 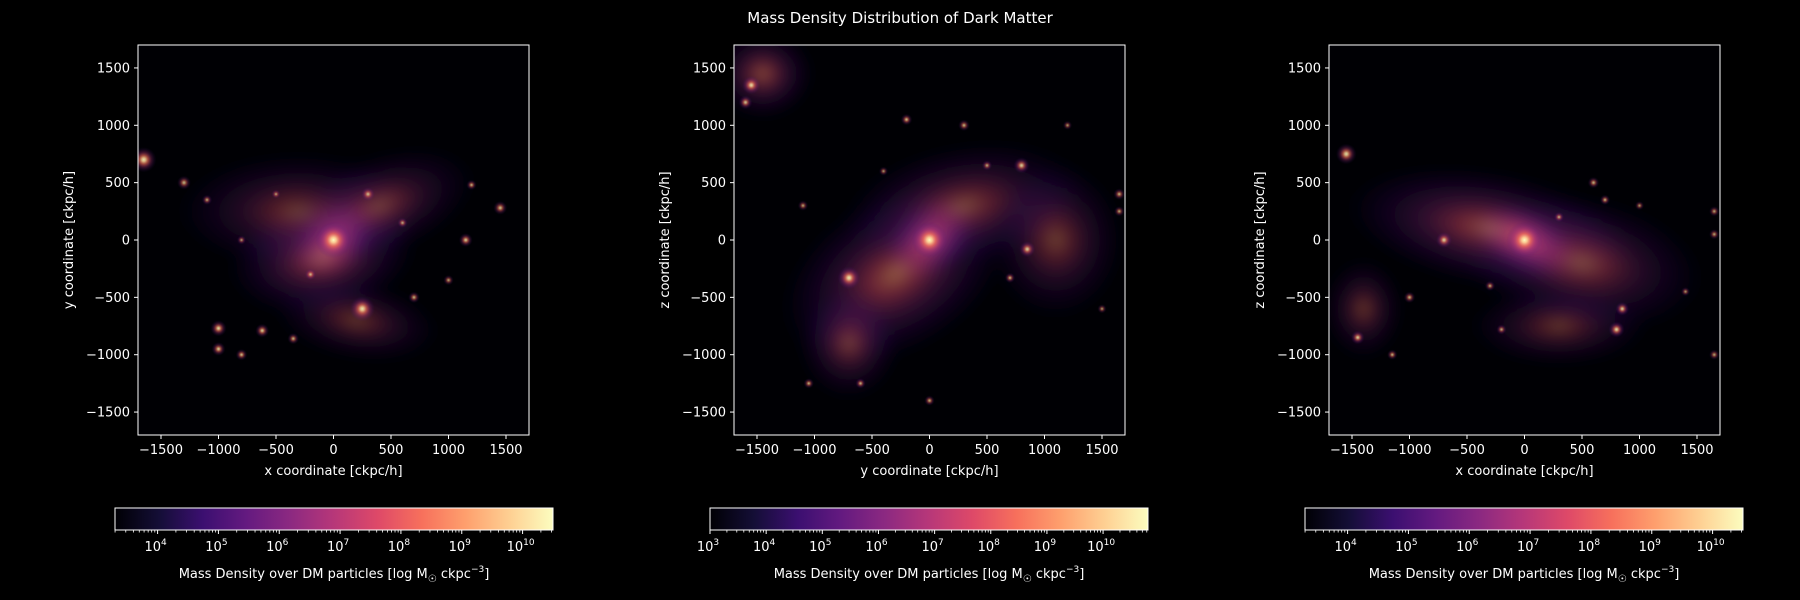 I want to click on colorbar-tick-label: 10⁴, so click(x=764, y=546).